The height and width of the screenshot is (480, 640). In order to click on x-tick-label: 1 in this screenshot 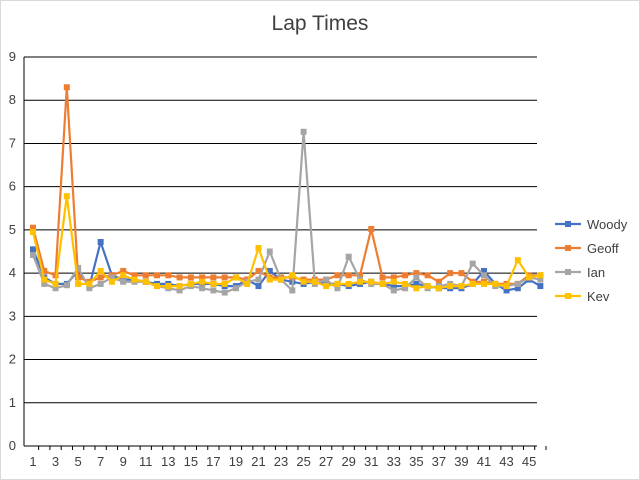, I will do `click(32, 461)`.